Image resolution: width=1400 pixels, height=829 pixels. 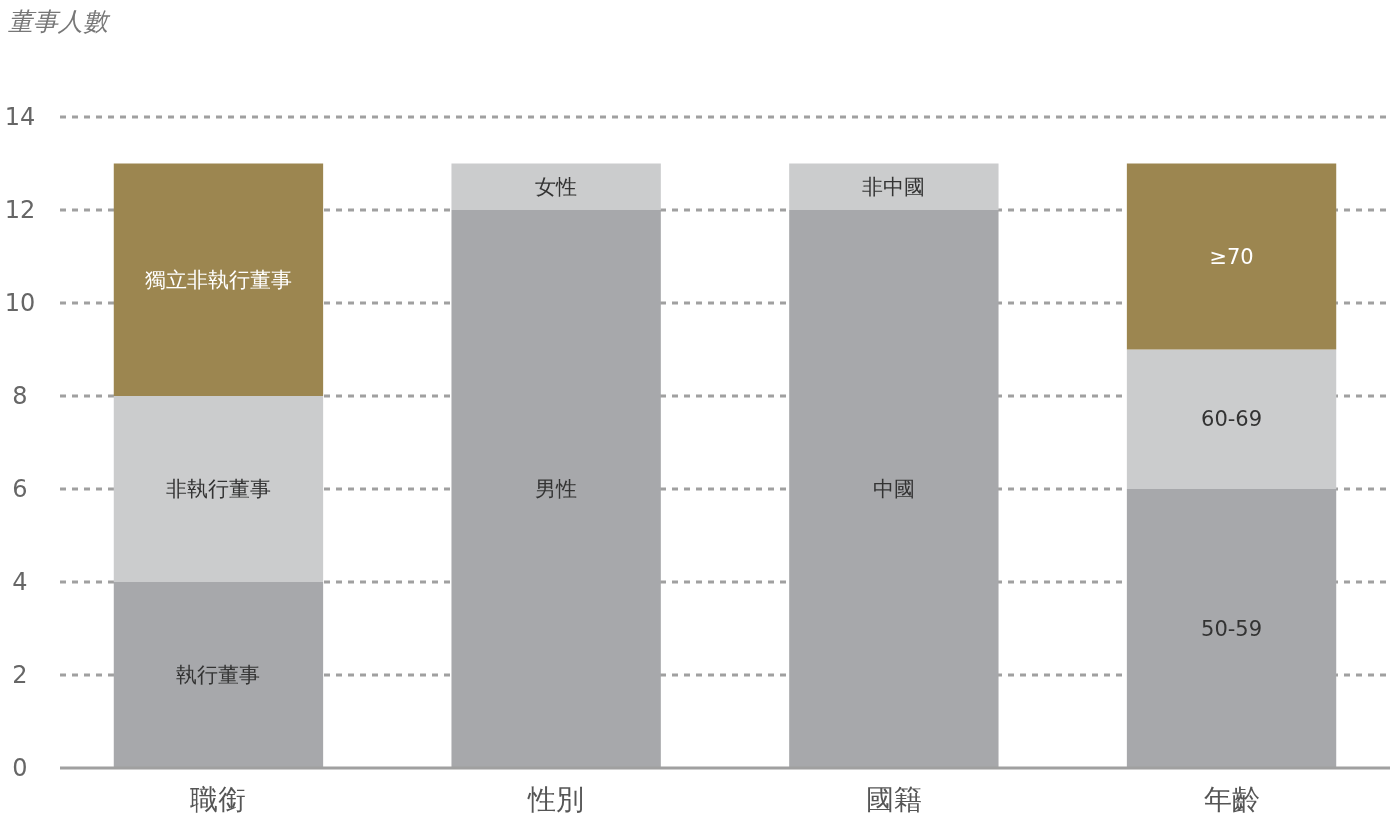 I want to click on y-tick-label: 4, so click(x=20, y=582).